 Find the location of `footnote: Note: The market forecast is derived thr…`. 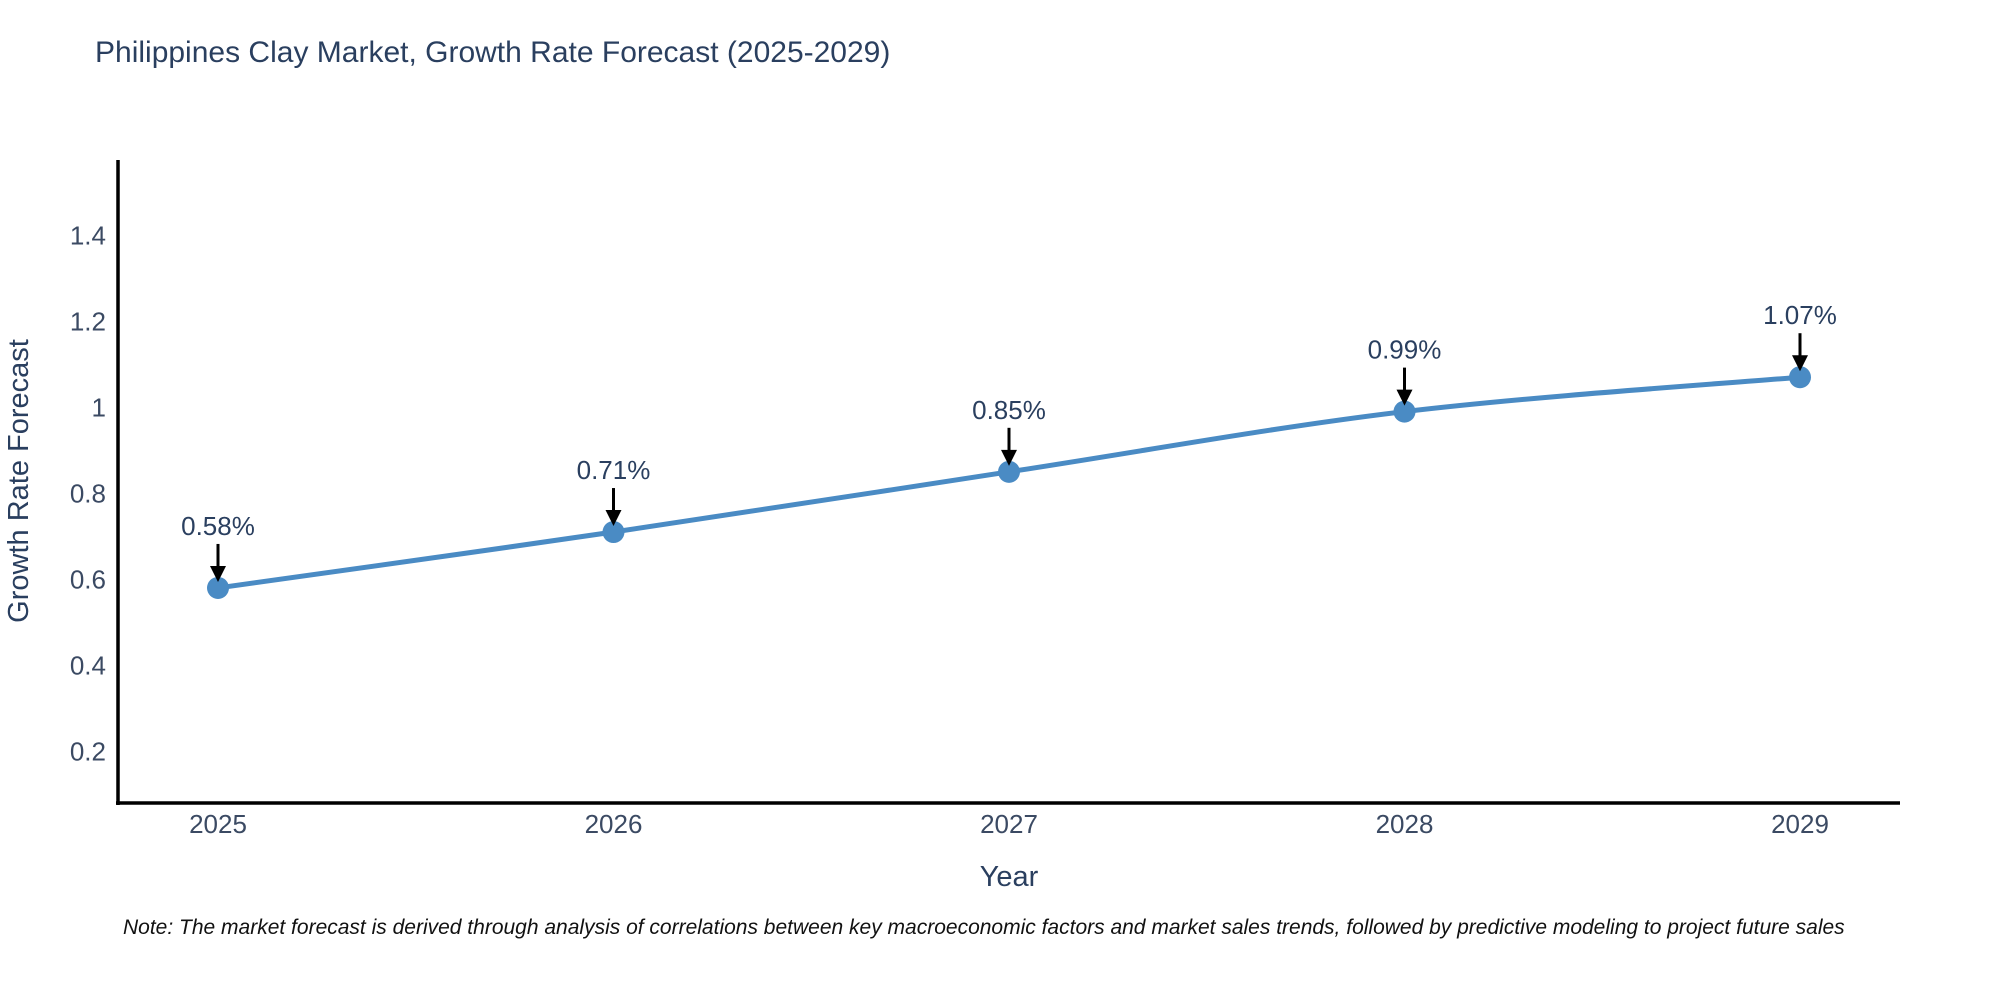

footnote: Note: The market forecast is derived thr… is located at coordinates (984, 927).